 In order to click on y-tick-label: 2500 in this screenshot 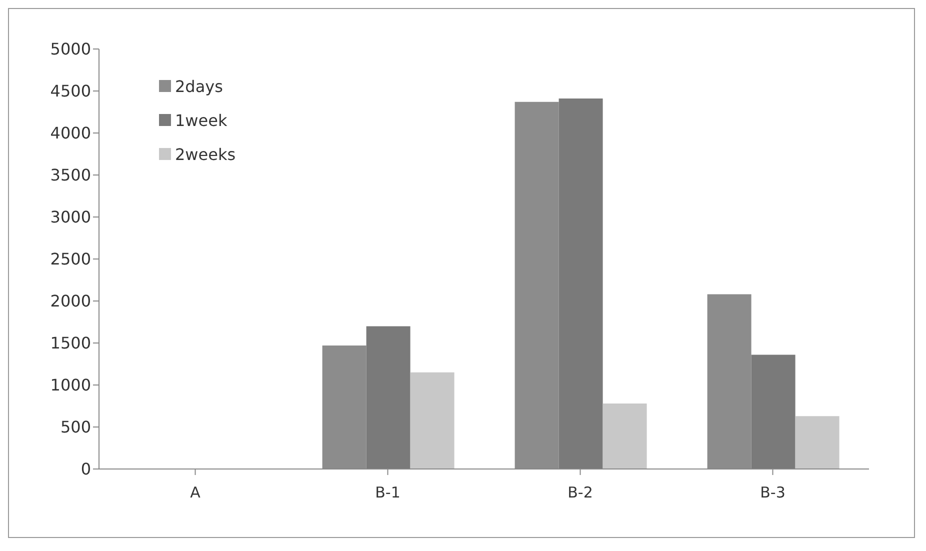, I will do `click(70, 259)`.